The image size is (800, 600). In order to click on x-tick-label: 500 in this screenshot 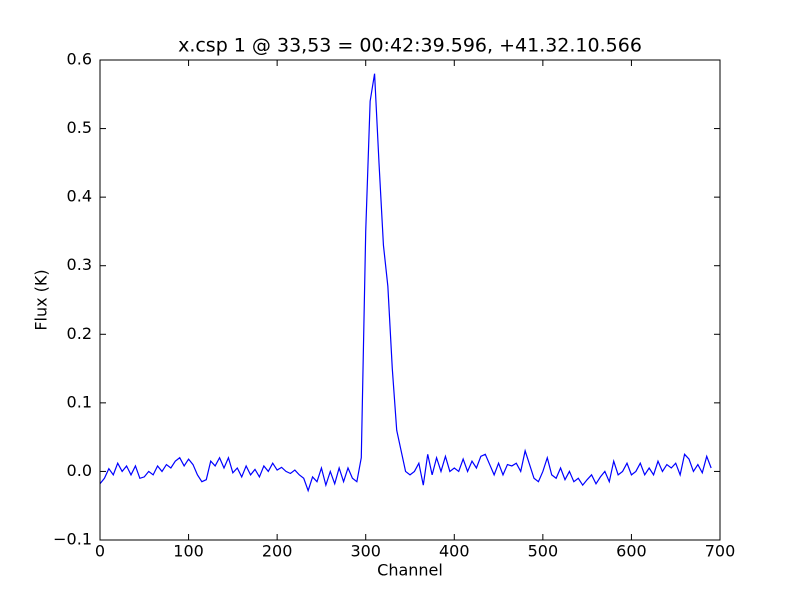, I will do `click(543, 551)`.